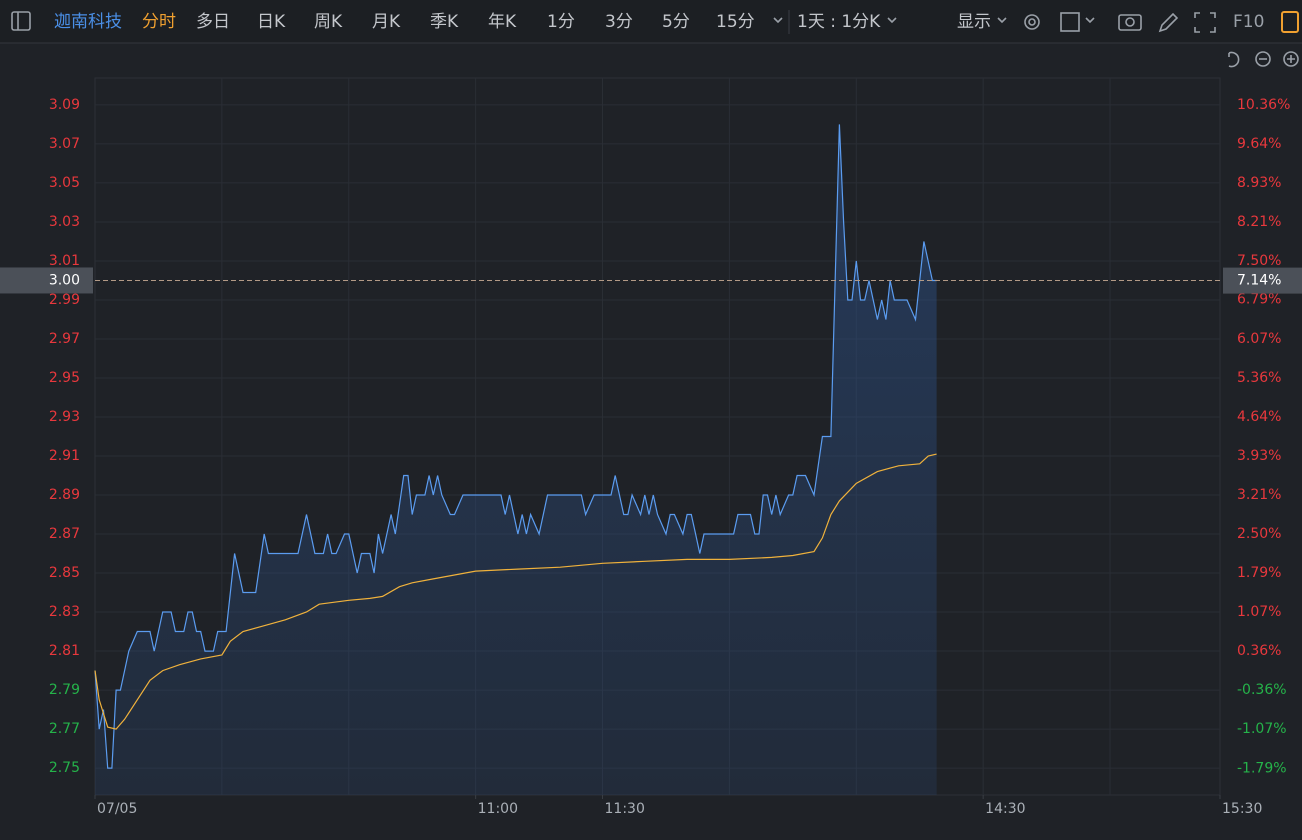  I want to click on stock-name: 迦南科技, so click(88, 22).